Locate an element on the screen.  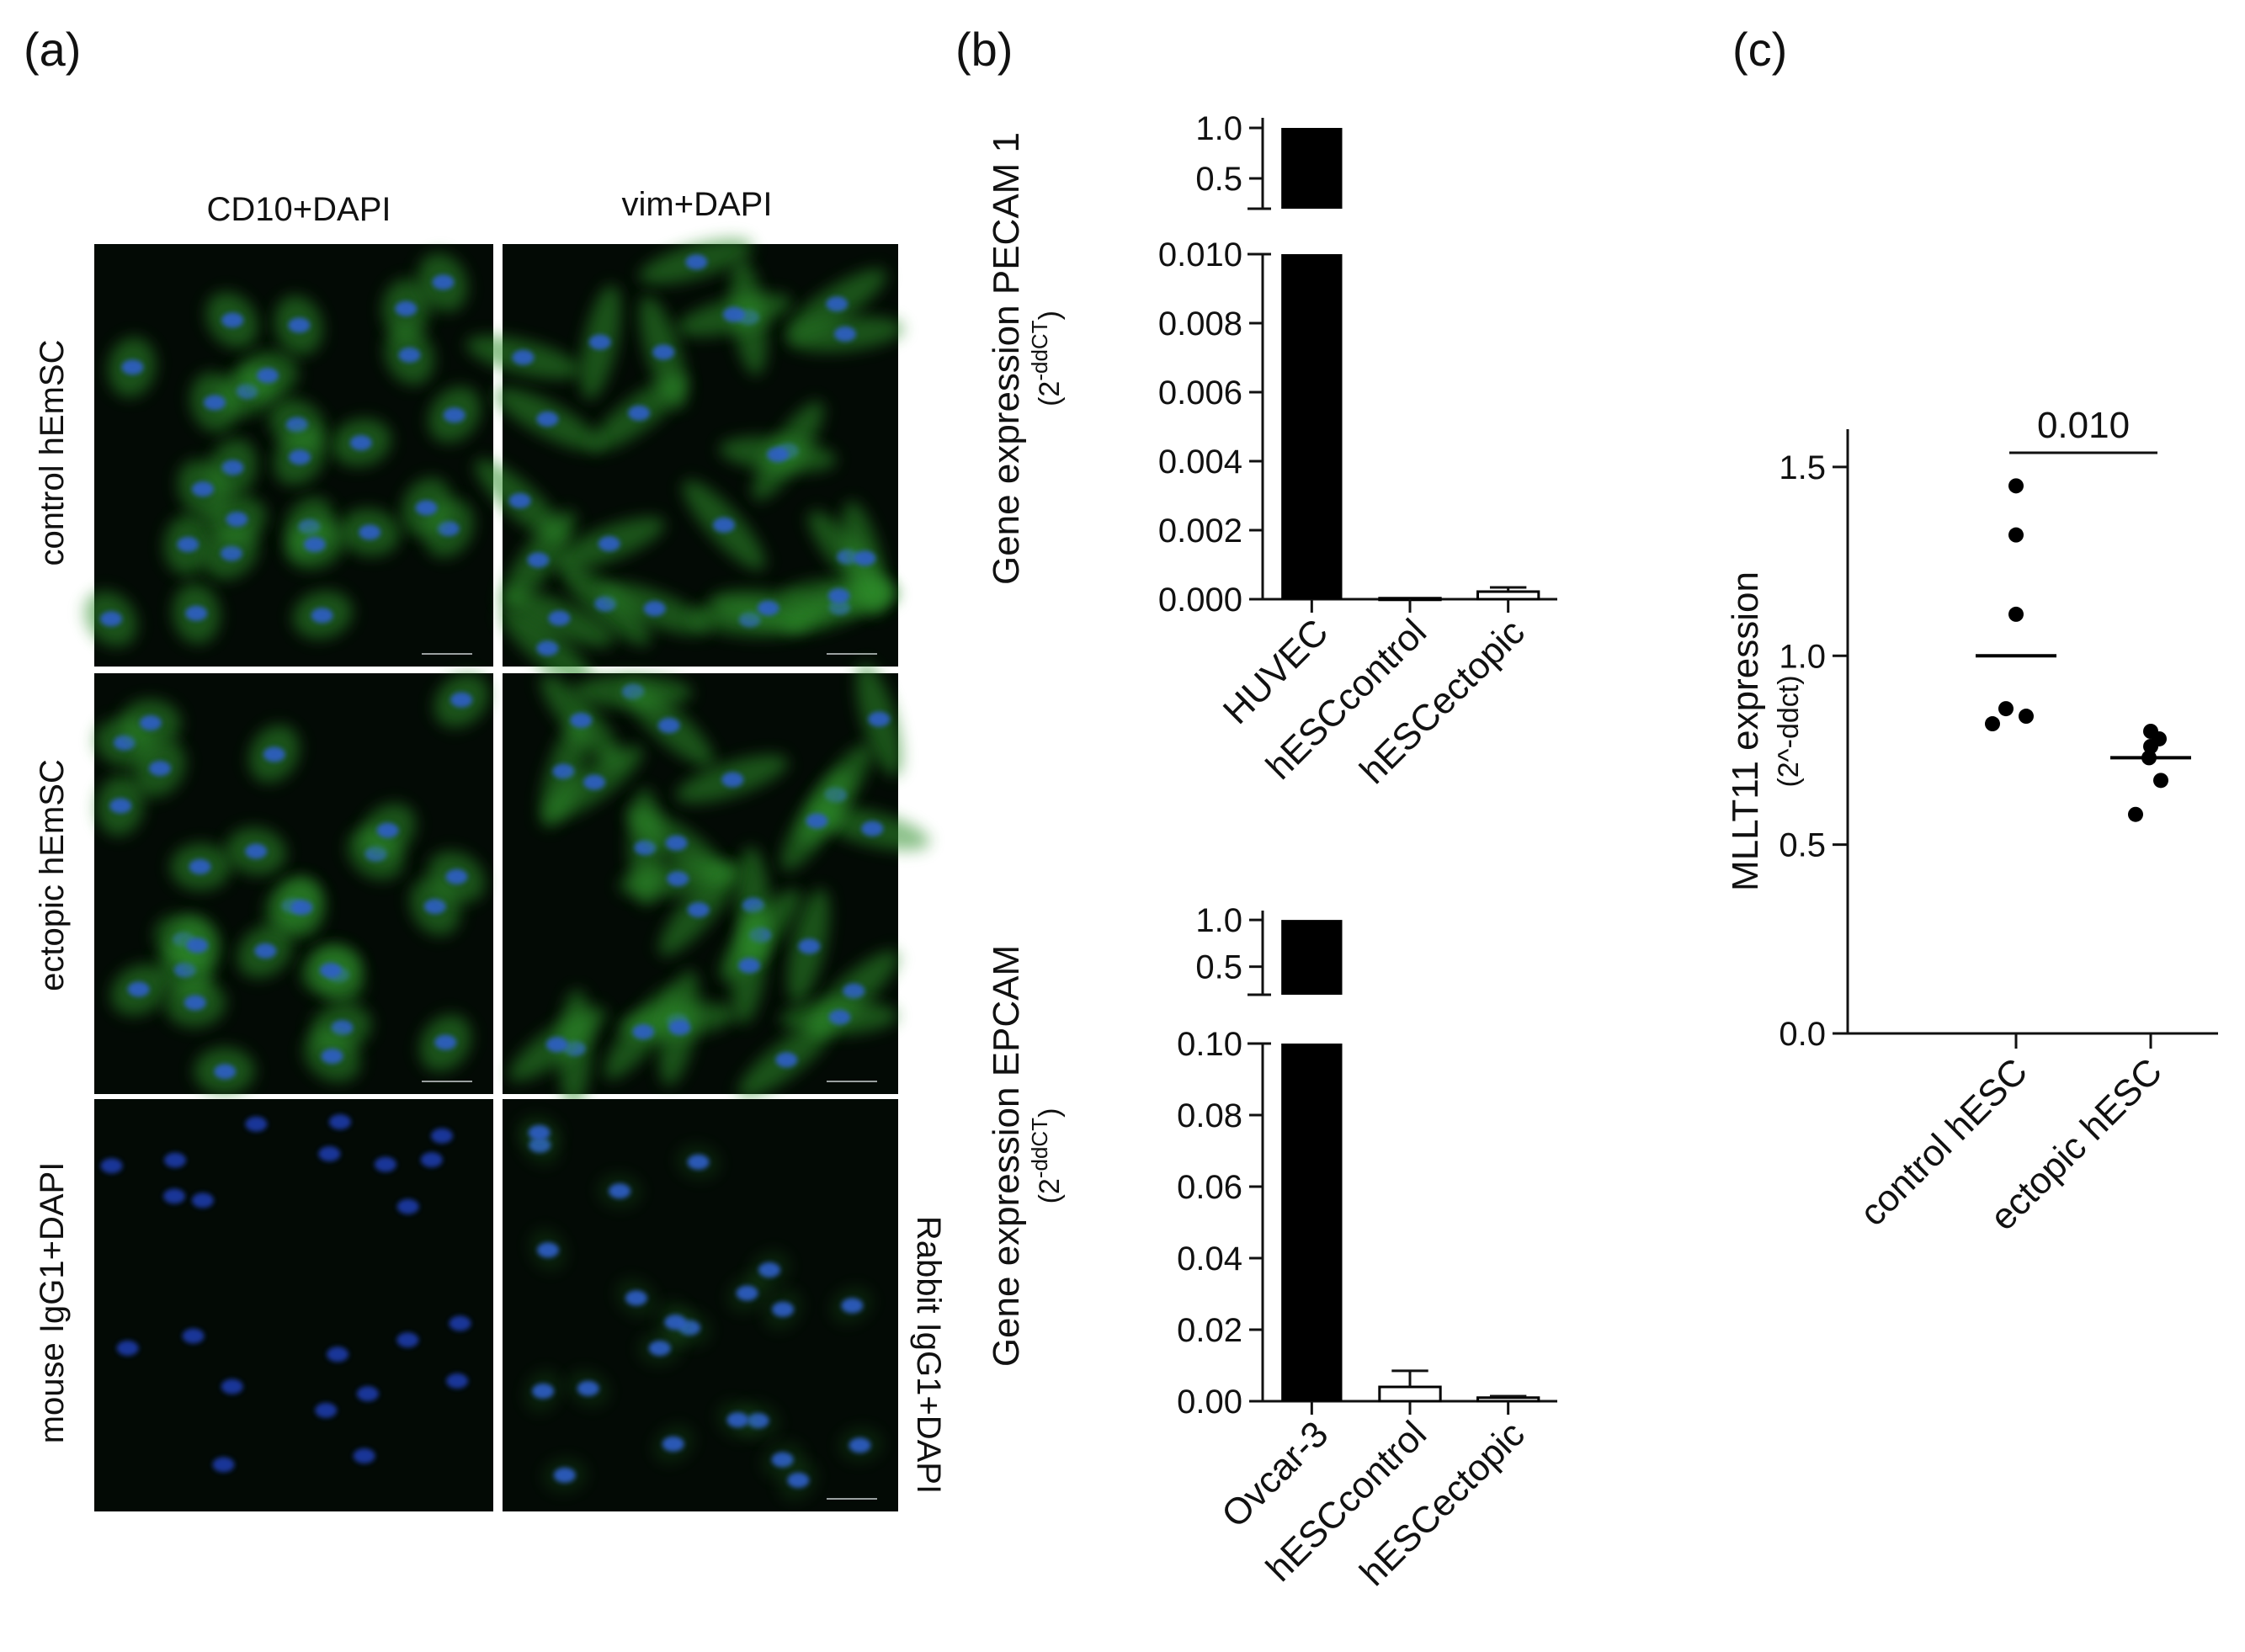
micrograph-r3-c1 is located at coordinates (293, 1305).